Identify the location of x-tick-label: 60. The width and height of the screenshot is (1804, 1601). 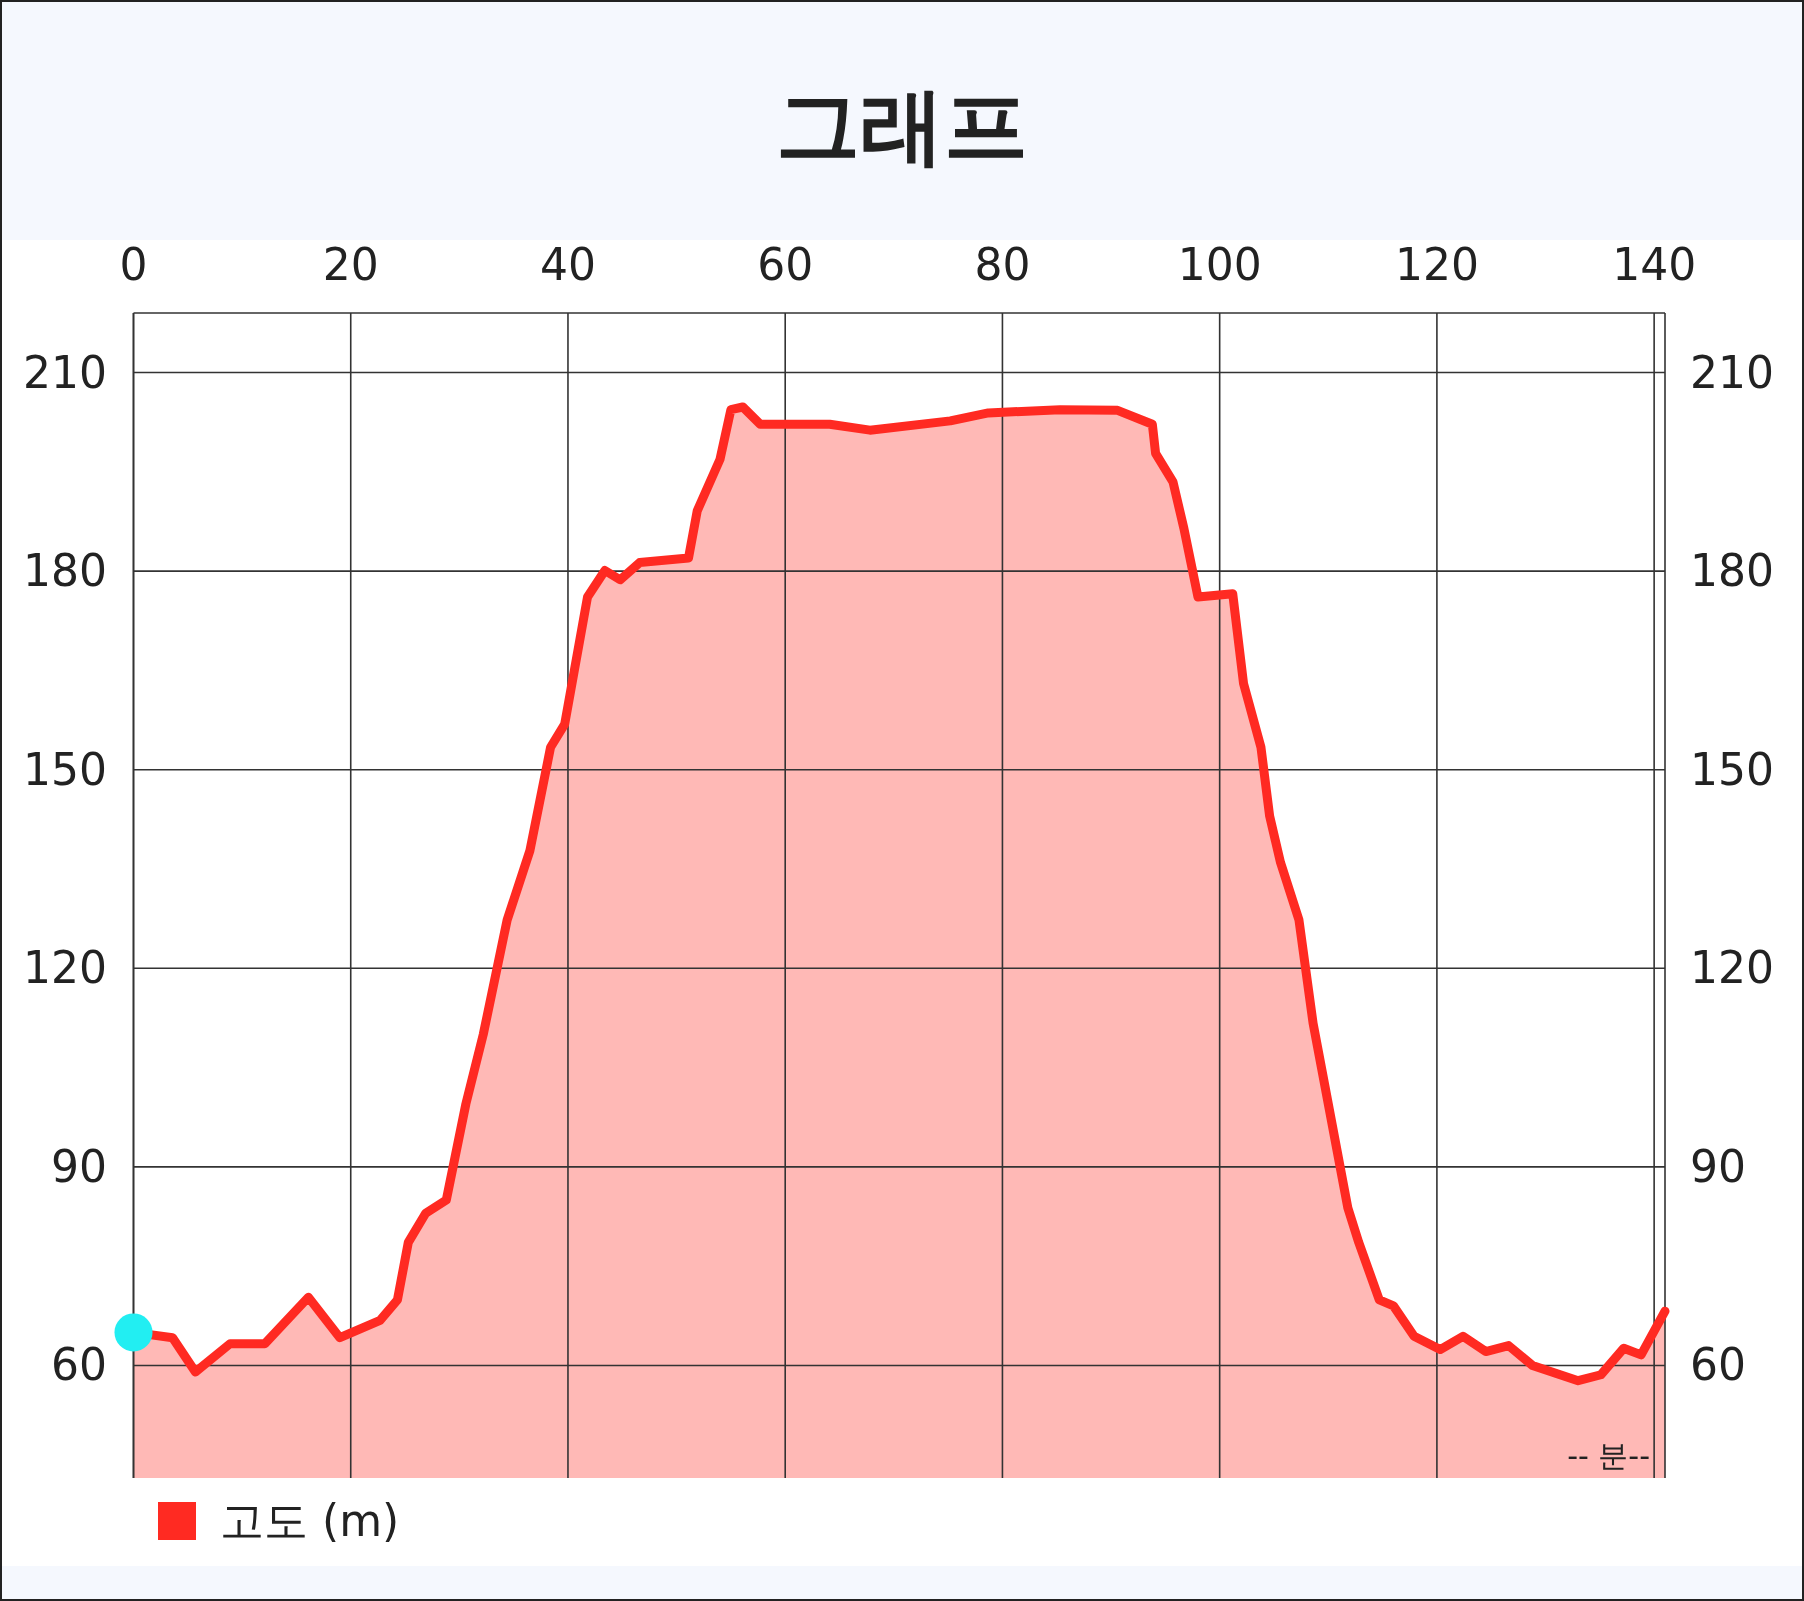
(785, 264).